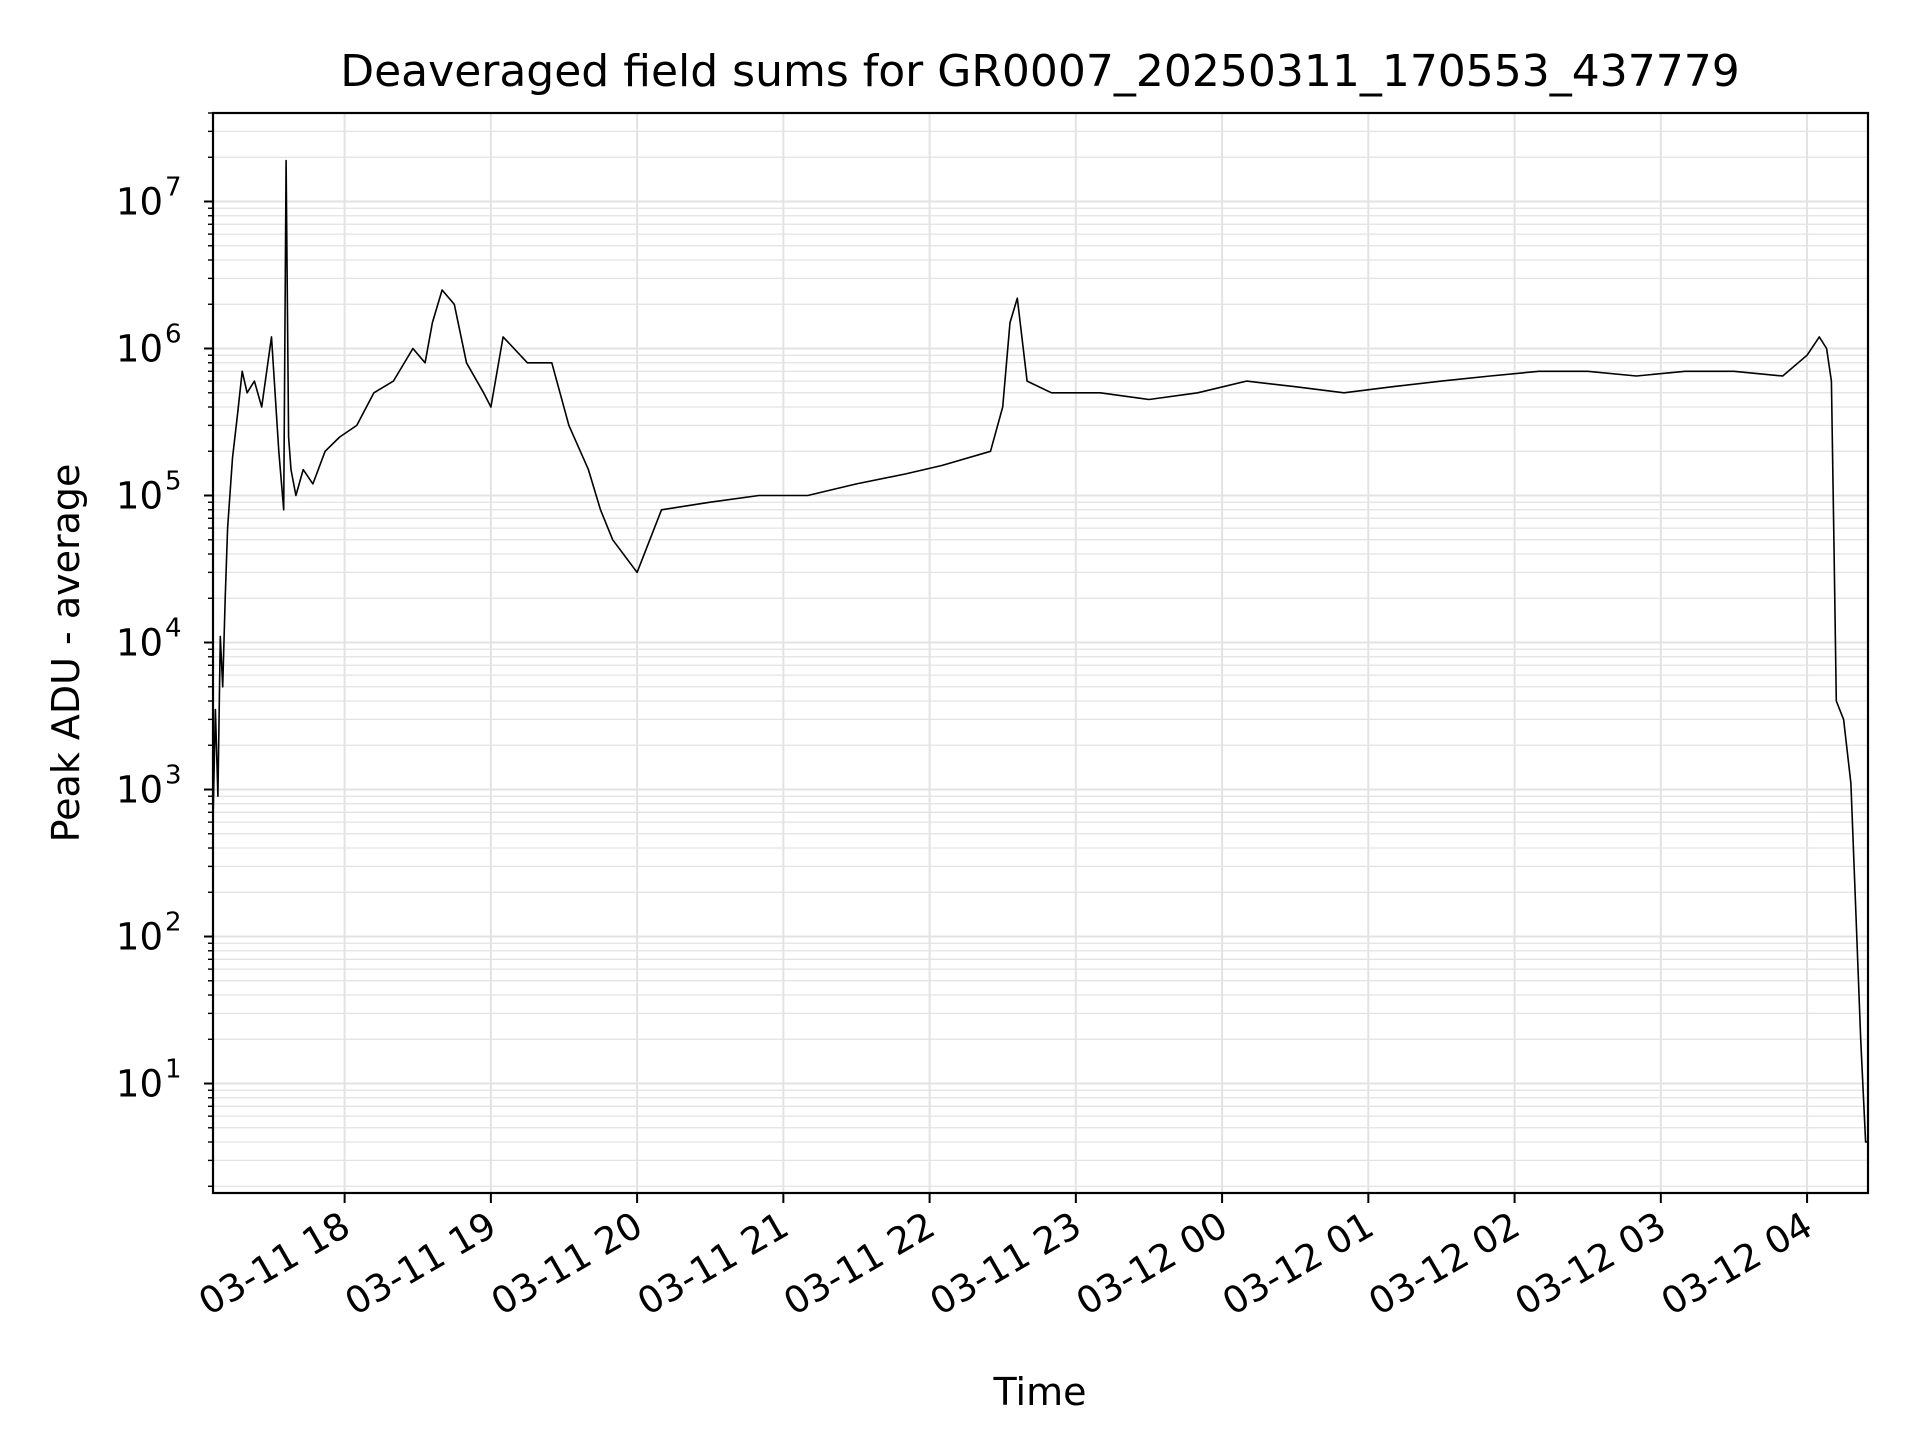 The height and width of the screenshot is (1440, 1920). Describe the element at coordinates (173, 335) in the screenshot. I see `y-tick-exponent: 6` at that location.